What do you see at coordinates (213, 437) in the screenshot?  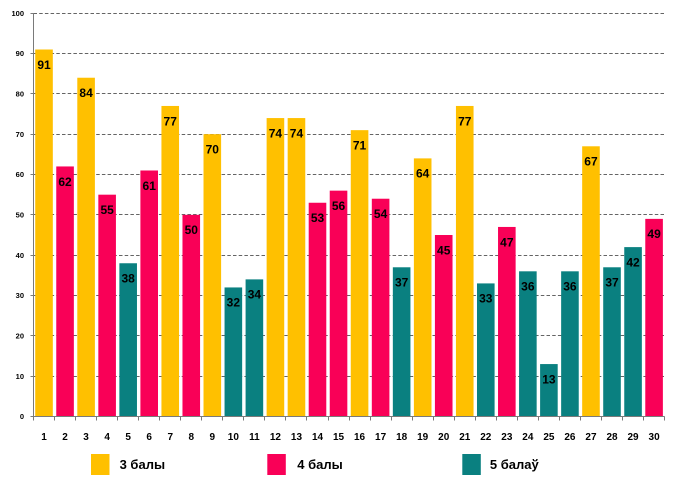 I see `svg-text: 9` at bounding box center [213, 437].